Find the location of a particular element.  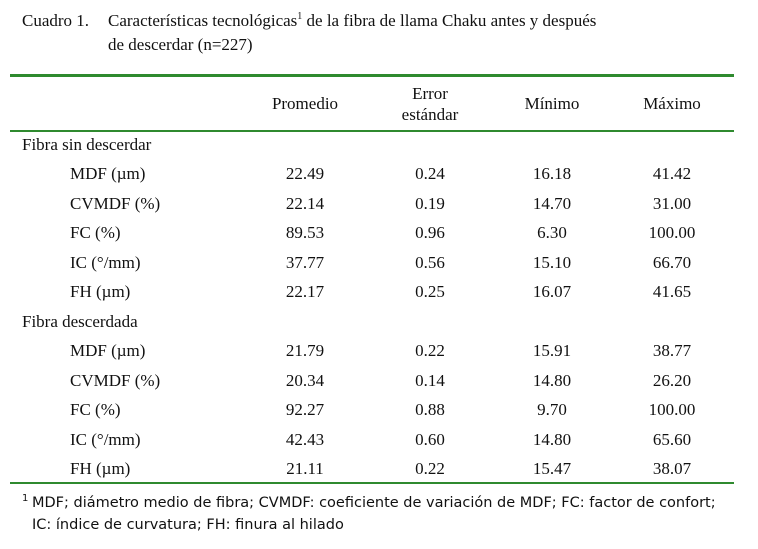

cell-minimo: 16.07 is located at coordinates (552, 291).